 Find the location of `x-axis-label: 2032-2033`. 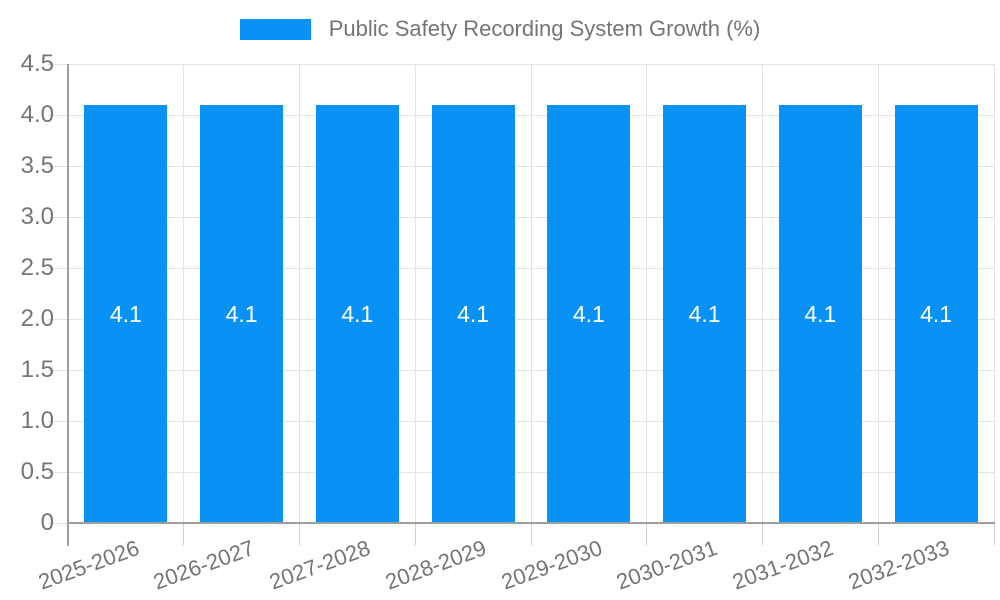

x-axis-label: 2032-2033 is located at coordinates (898, 565).